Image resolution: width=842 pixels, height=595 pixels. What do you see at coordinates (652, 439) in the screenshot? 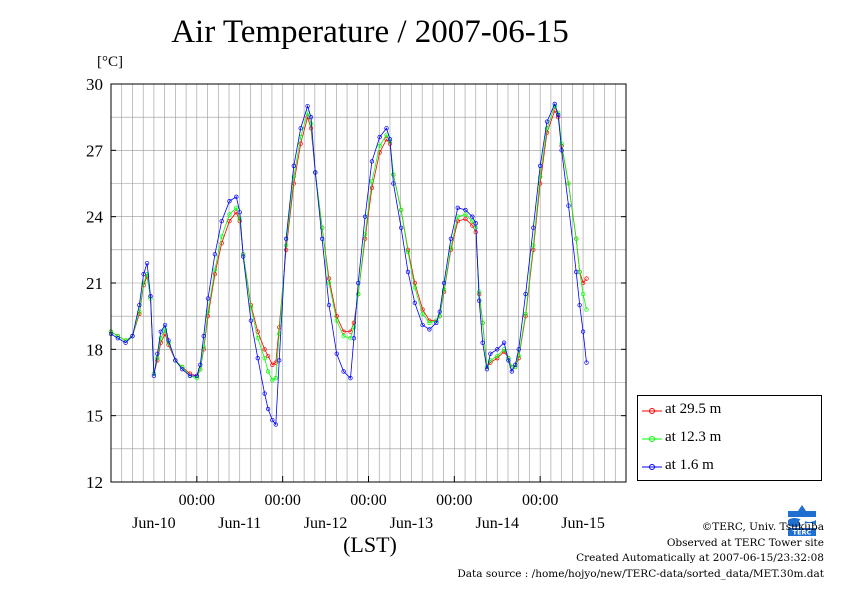
I see `legend-swatch-green` at bounding box center [652, 439].